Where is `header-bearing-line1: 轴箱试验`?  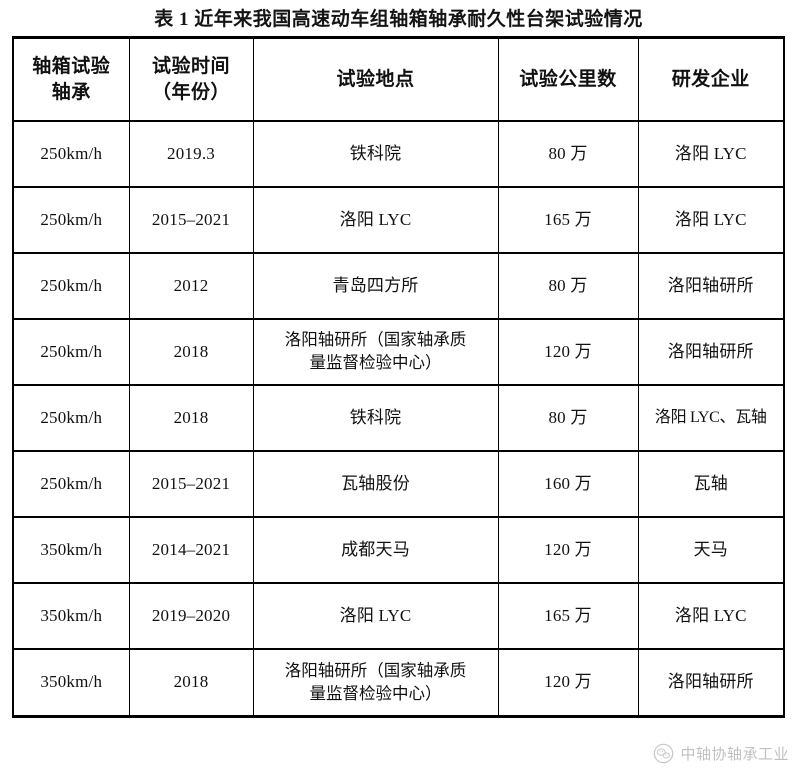 header-bearing-line1: 轴箱试验 is located at coordinates (71, 67).